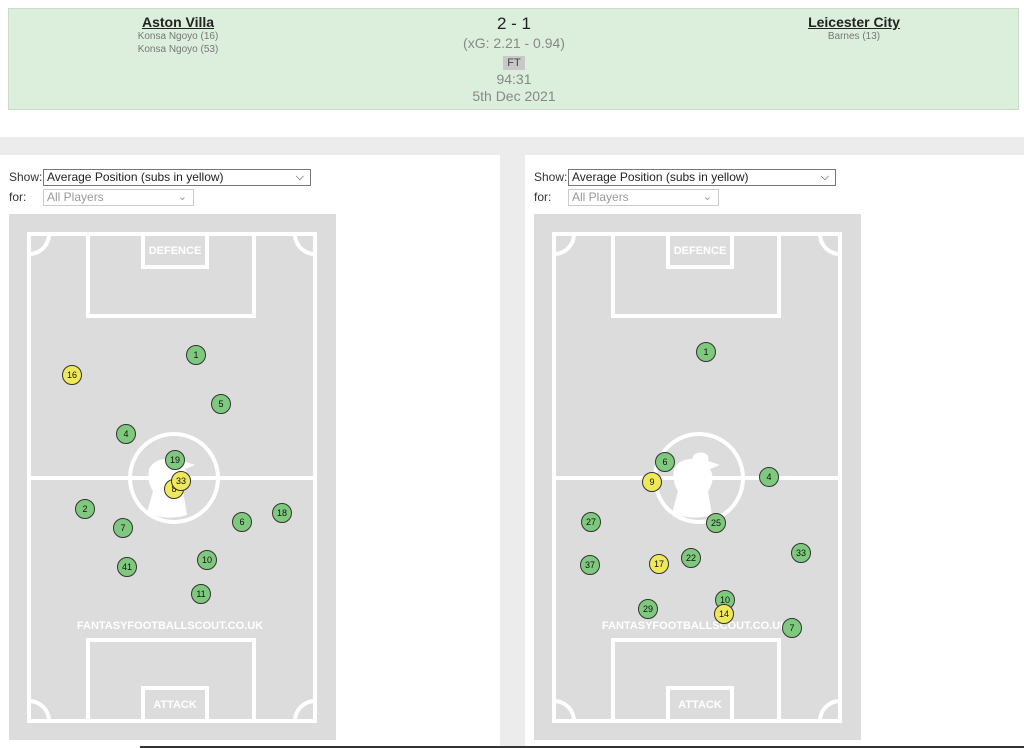 Image resolution: width=1024 pixels, height=748 pixels. Describe the element at coordinates (221, 404) in the screenshot. I see `player-marker: 5` at that location.